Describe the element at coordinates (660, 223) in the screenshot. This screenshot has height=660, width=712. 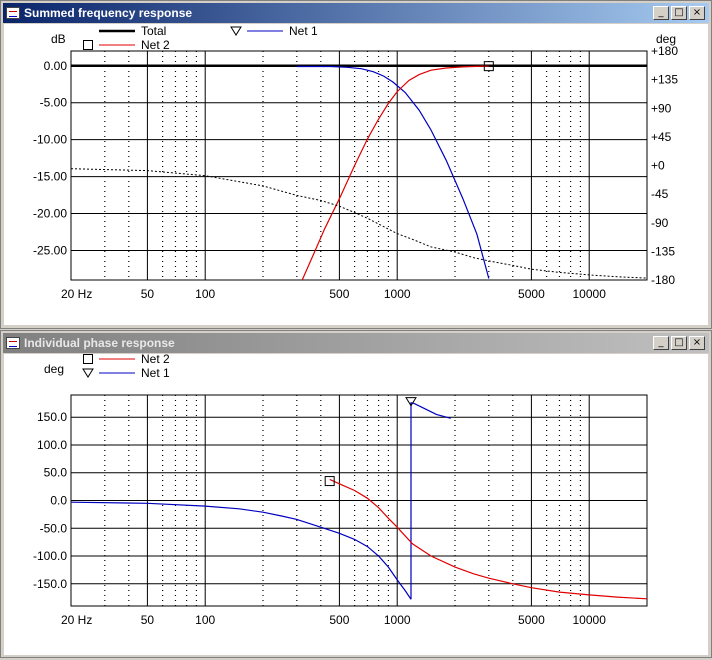
I see `y2-tick-label: -90` at that location.